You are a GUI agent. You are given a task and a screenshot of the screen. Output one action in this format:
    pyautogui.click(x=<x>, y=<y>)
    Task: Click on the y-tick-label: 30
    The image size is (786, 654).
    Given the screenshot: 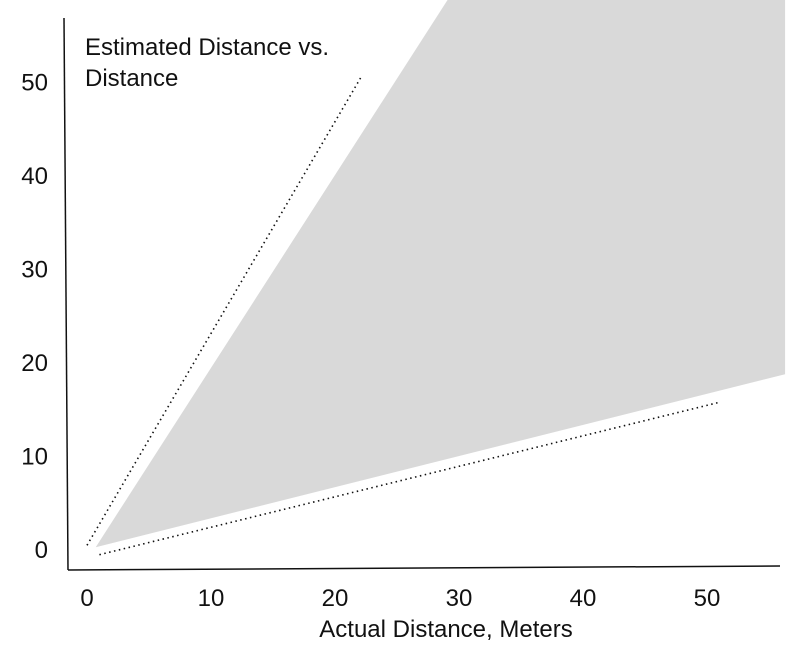 What is the action you would take?
    pyautogui.click(x=34, y=270)
    